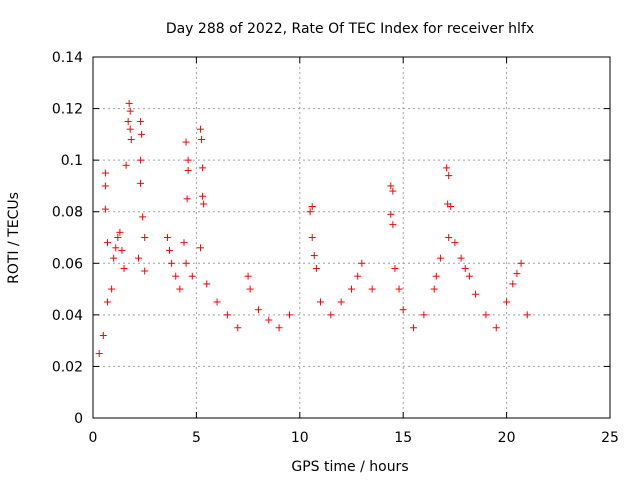 The image size is (640, 480). Describe the element at coordinates (300, 438) in the screenshot. I see `x-tick-label: 10` at that location.